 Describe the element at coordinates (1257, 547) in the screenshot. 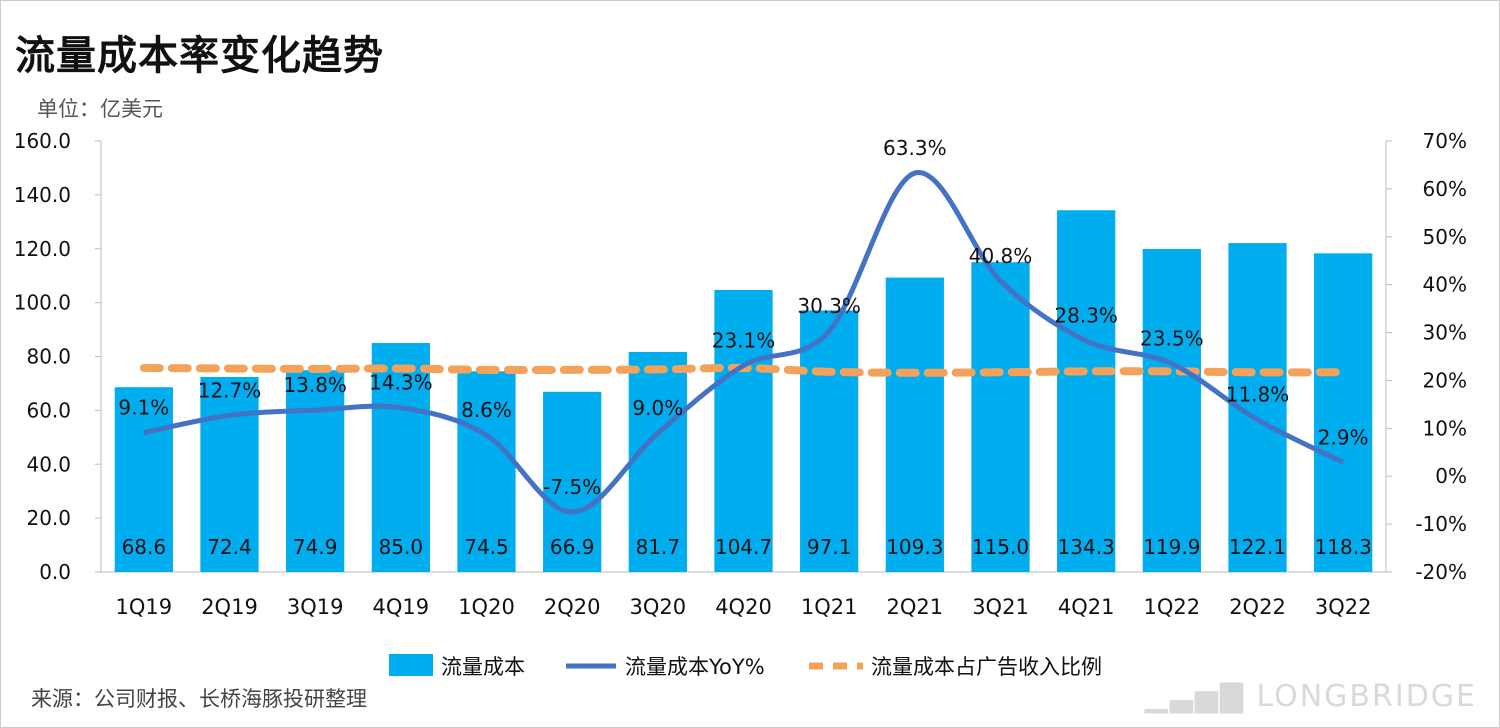

I see `bar-value-label: 122.1` at that location.